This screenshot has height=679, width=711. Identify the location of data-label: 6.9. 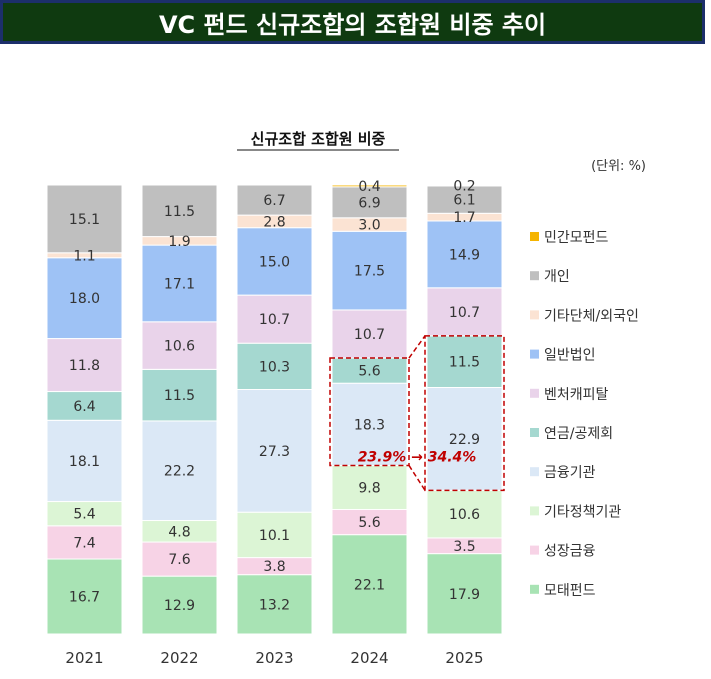
(369, 203).